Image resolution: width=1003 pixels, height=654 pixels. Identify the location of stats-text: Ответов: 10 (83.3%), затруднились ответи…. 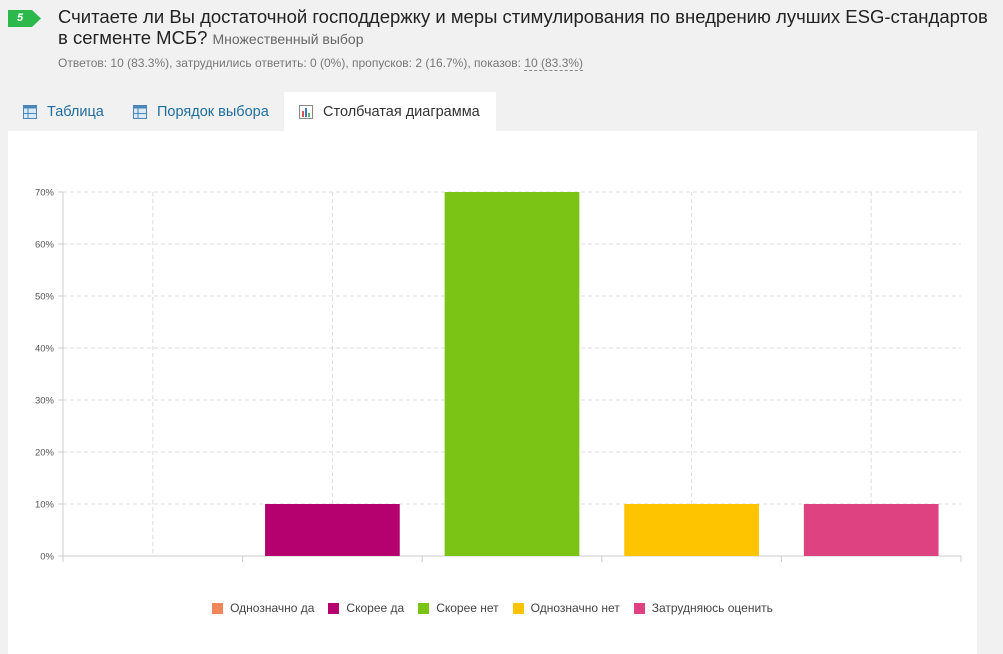
(291, 63).